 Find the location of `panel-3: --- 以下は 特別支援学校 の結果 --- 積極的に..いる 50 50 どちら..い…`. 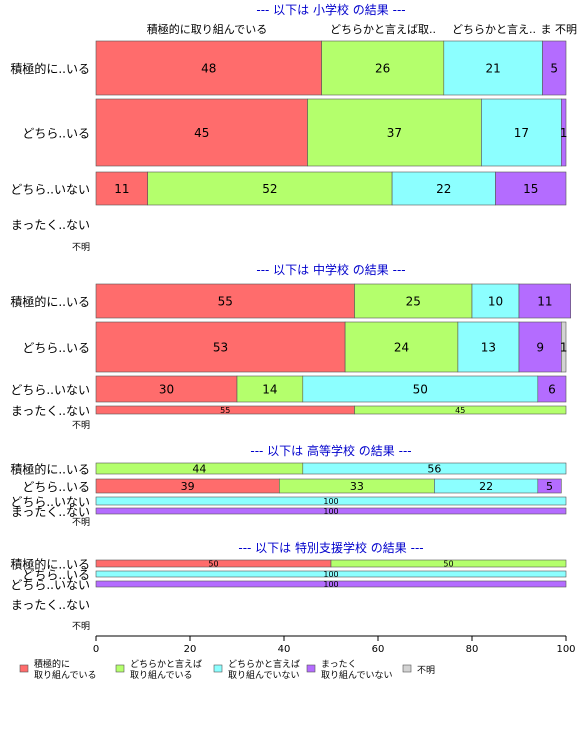

panel-3: --- 以下は 特別支援学校 の結果 --- 積極的に..いる 50 50 どちら..い… is located at coordinates (288, 586).